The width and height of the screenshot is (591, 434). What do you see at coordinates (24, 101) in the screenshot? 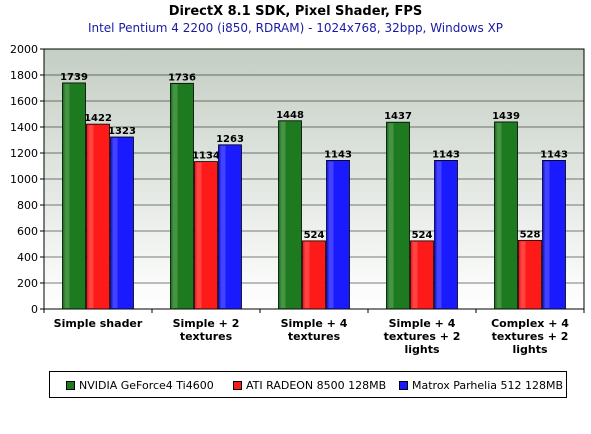
I see `y-tick-label: 1600` at bounding box center [24, 101].